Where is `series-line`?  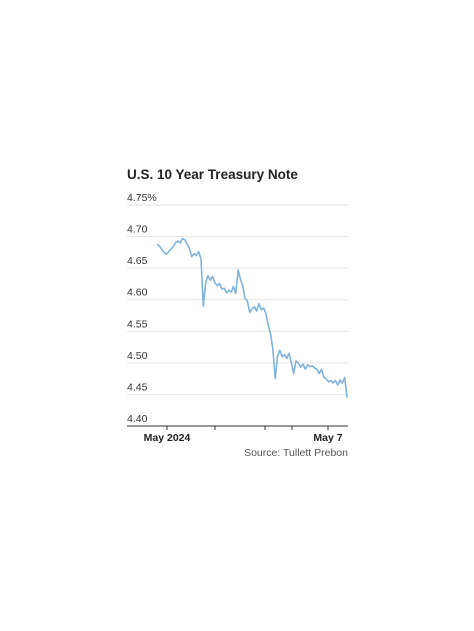 series-line is located at coordinates (252, 317).